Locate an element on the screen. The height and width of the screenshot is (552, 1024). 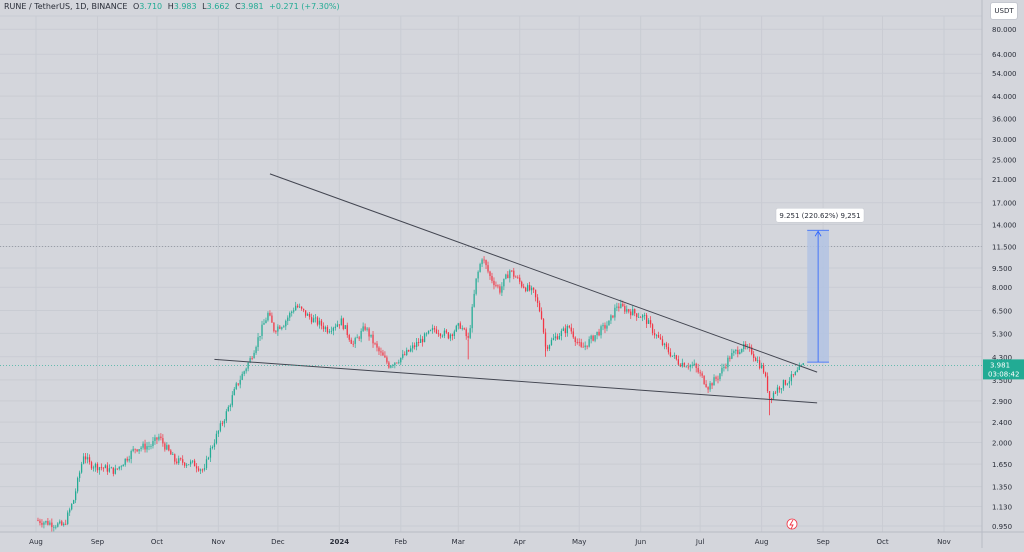
last-price-badge is located at coordinates (1003, 369).